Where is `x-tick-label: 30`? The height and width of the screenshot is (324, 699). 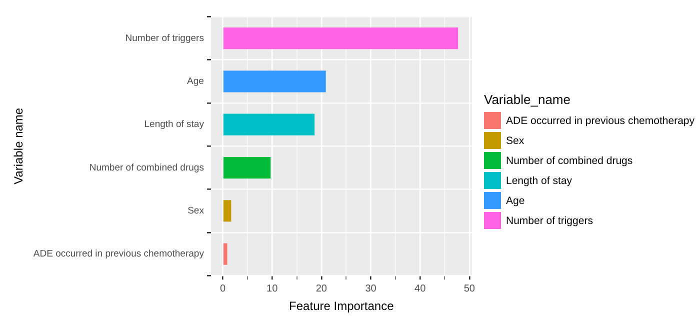 x-tick-label: 30 is located at coordinates (371, 288).